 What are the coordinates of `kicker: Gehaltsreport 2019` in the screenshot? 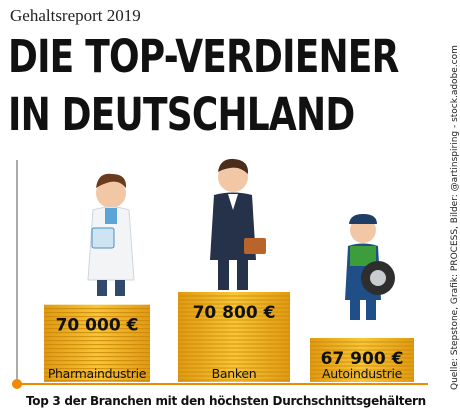 It's located at (75, 15).